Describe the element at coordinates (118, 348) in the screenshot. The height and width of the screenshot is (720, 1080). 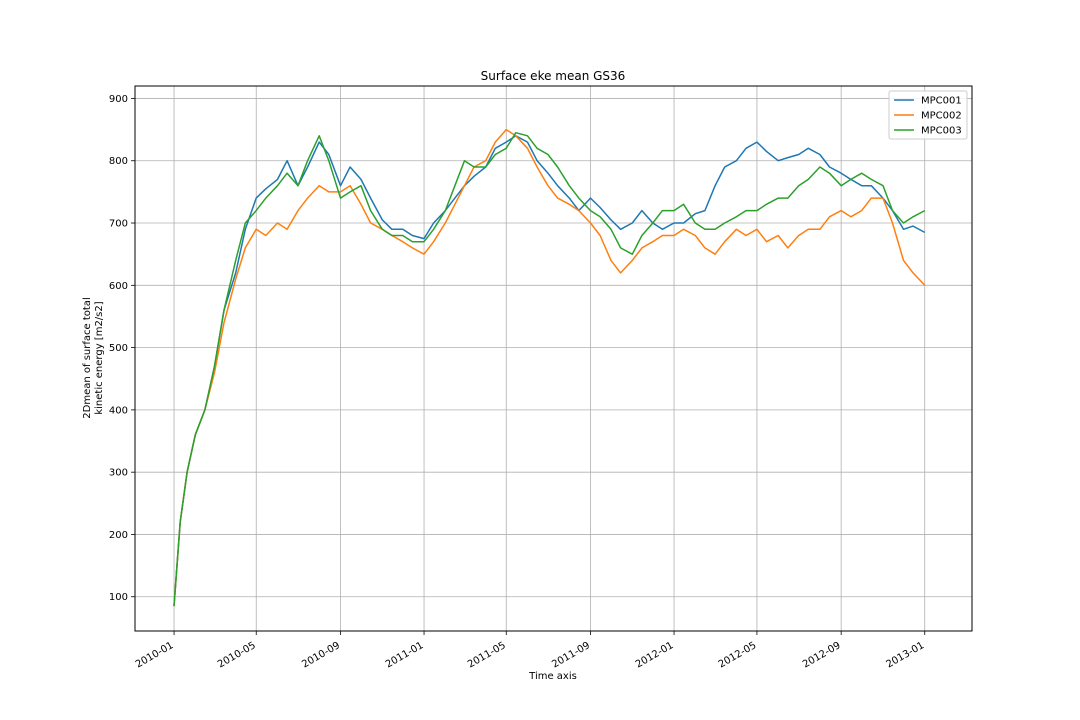
I see `y-tick-label: 500` at that location.